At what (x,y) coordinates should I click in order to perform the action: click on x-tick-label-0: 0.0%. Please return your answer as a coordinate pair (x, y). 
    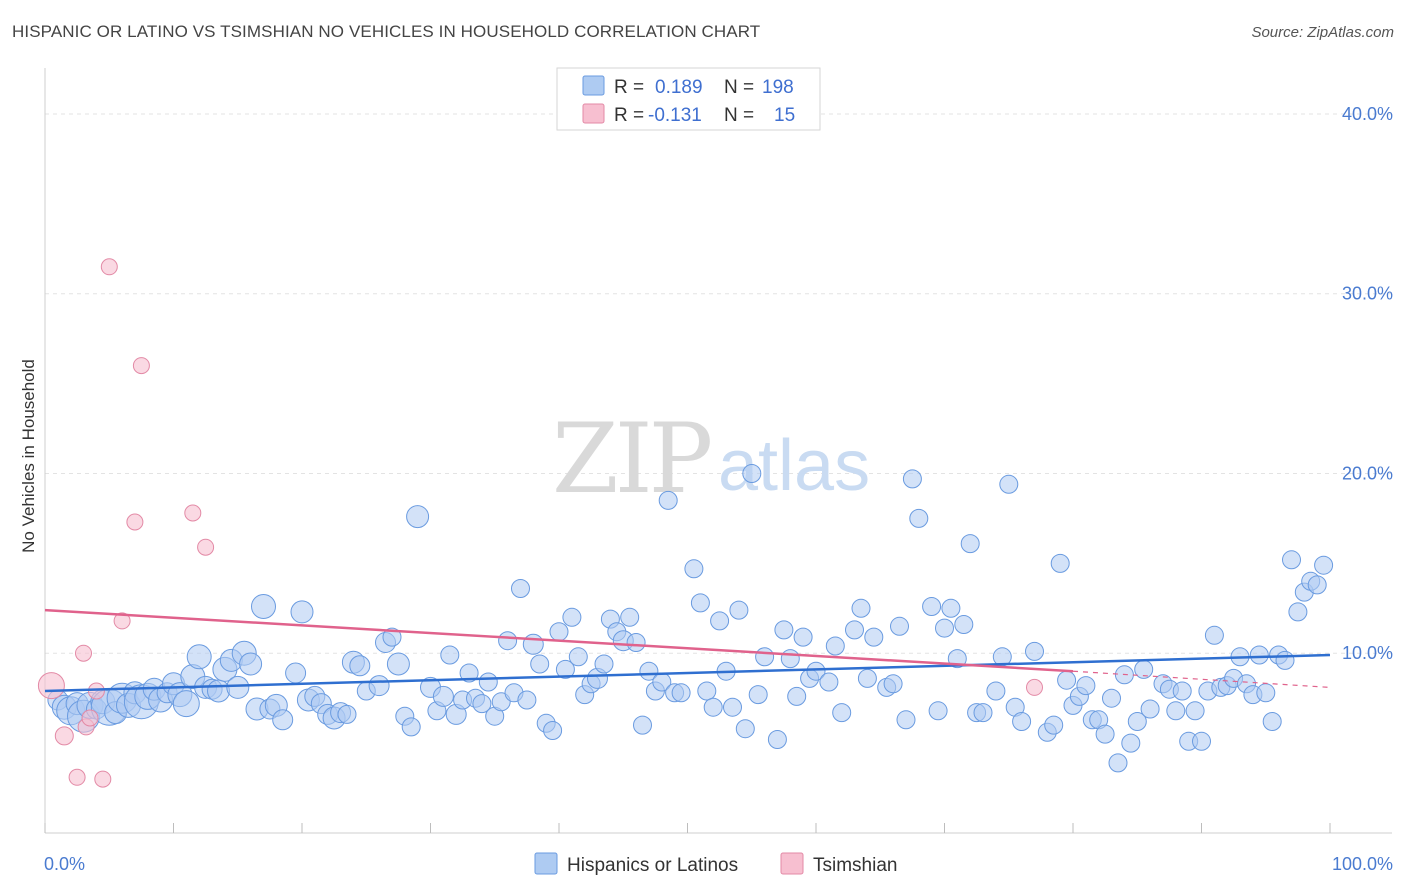
    Looking at the image, I should click on (64, 864).